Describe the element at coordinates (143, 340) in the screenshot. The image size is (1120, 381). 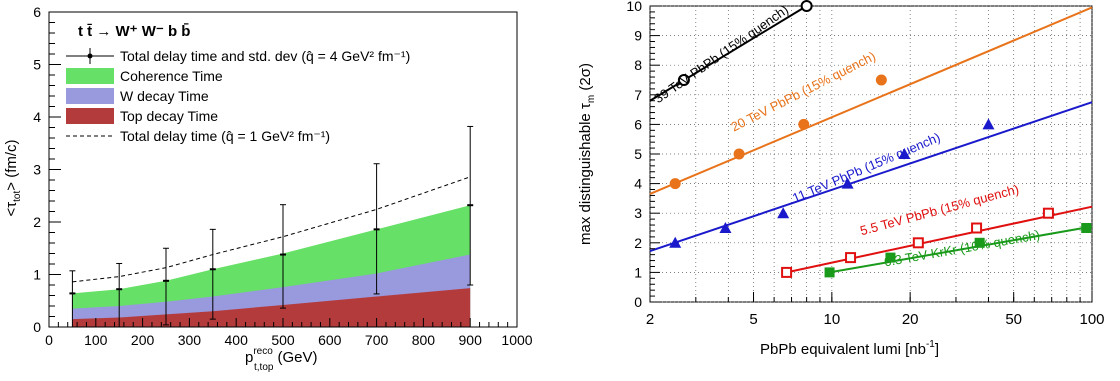
I see `x-tick-label: 200` at that location.